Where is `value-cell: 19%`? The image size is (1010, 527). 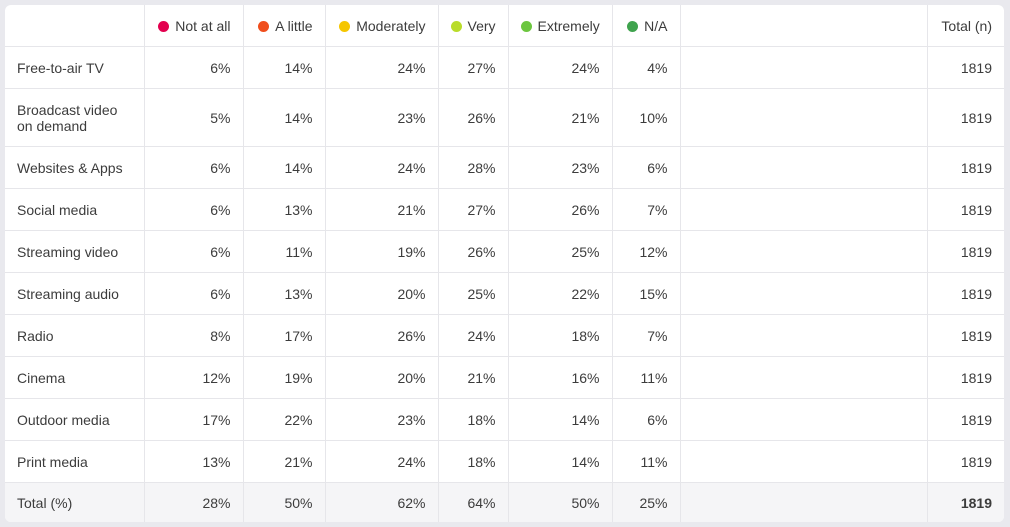 value-cell: 19% is located at coordinates (284, 377).